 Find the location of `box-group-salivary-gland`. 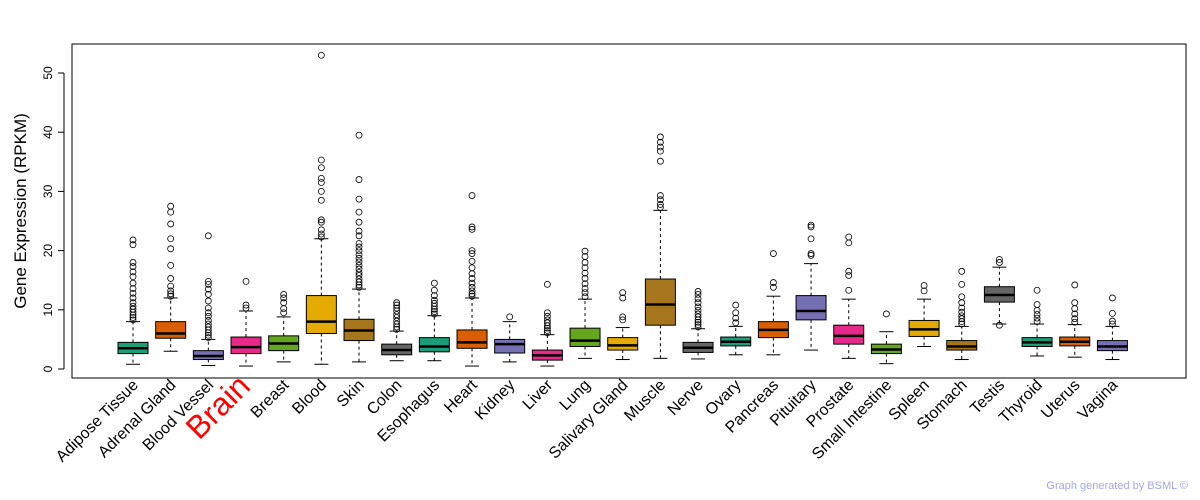

box-group-salivary-gland is located at coordinates (623, 325).